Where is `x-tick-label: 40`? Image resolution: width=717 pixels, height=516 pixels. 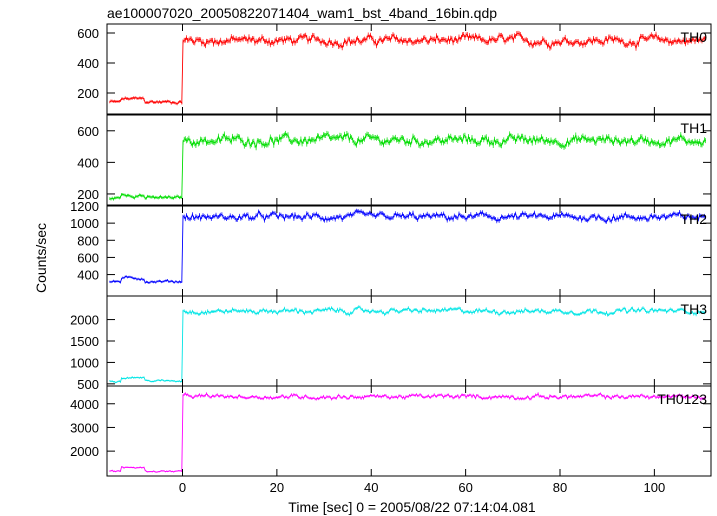 x-tick-label: 40 is located at coordinates (371, 487).